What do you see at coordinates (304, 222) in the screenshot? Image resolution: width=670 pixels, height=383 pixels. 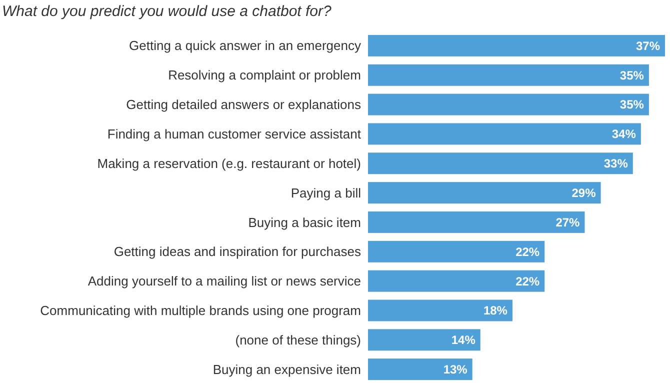 I see `y-tick-label: Buying a basic item` at bounding box center [304, 222].